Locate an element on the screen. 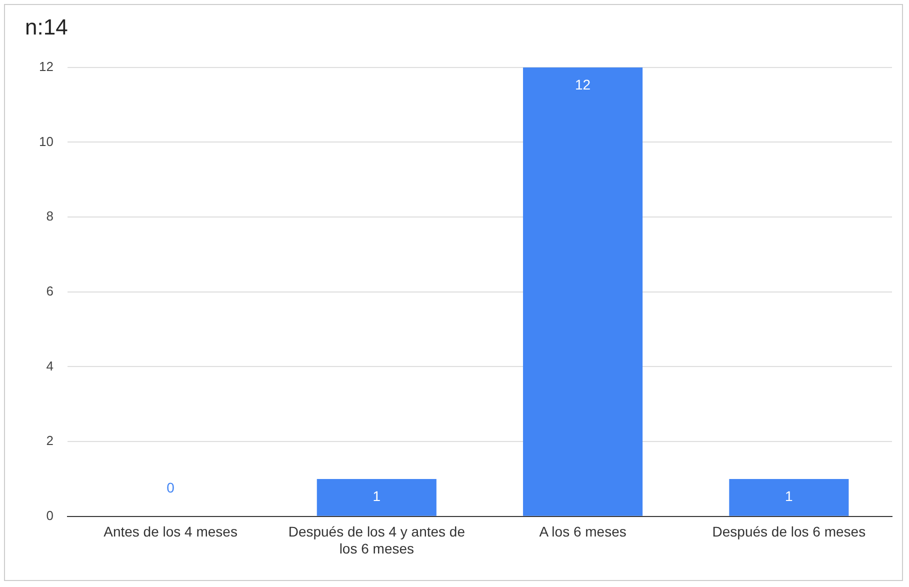 The height and width of the screenshot is (587, 909). x-tick-label: Después de los 4 y antes de los 6 meses is located at coordinates (377, 540).